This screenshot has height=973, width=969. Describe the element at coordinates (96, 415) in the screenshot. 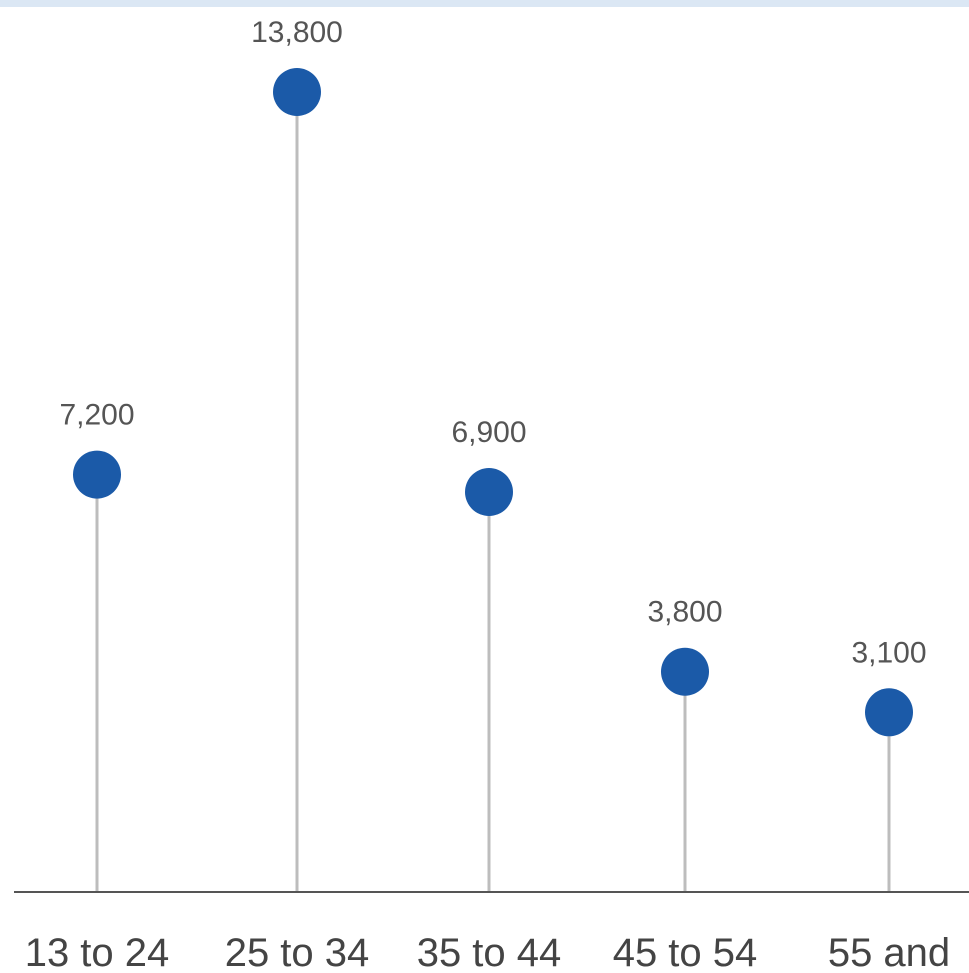

I see `value-label-0: 7,200` at that location.